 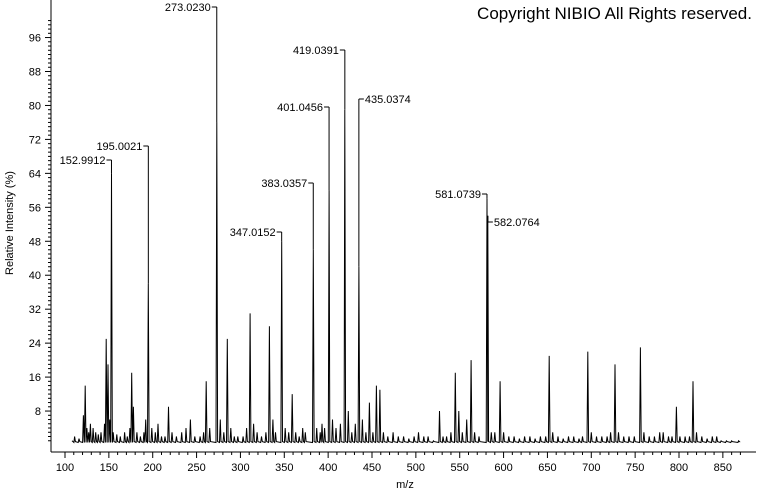 I want to click on annotation-label: 152.9912, so click(x=83, y=161).